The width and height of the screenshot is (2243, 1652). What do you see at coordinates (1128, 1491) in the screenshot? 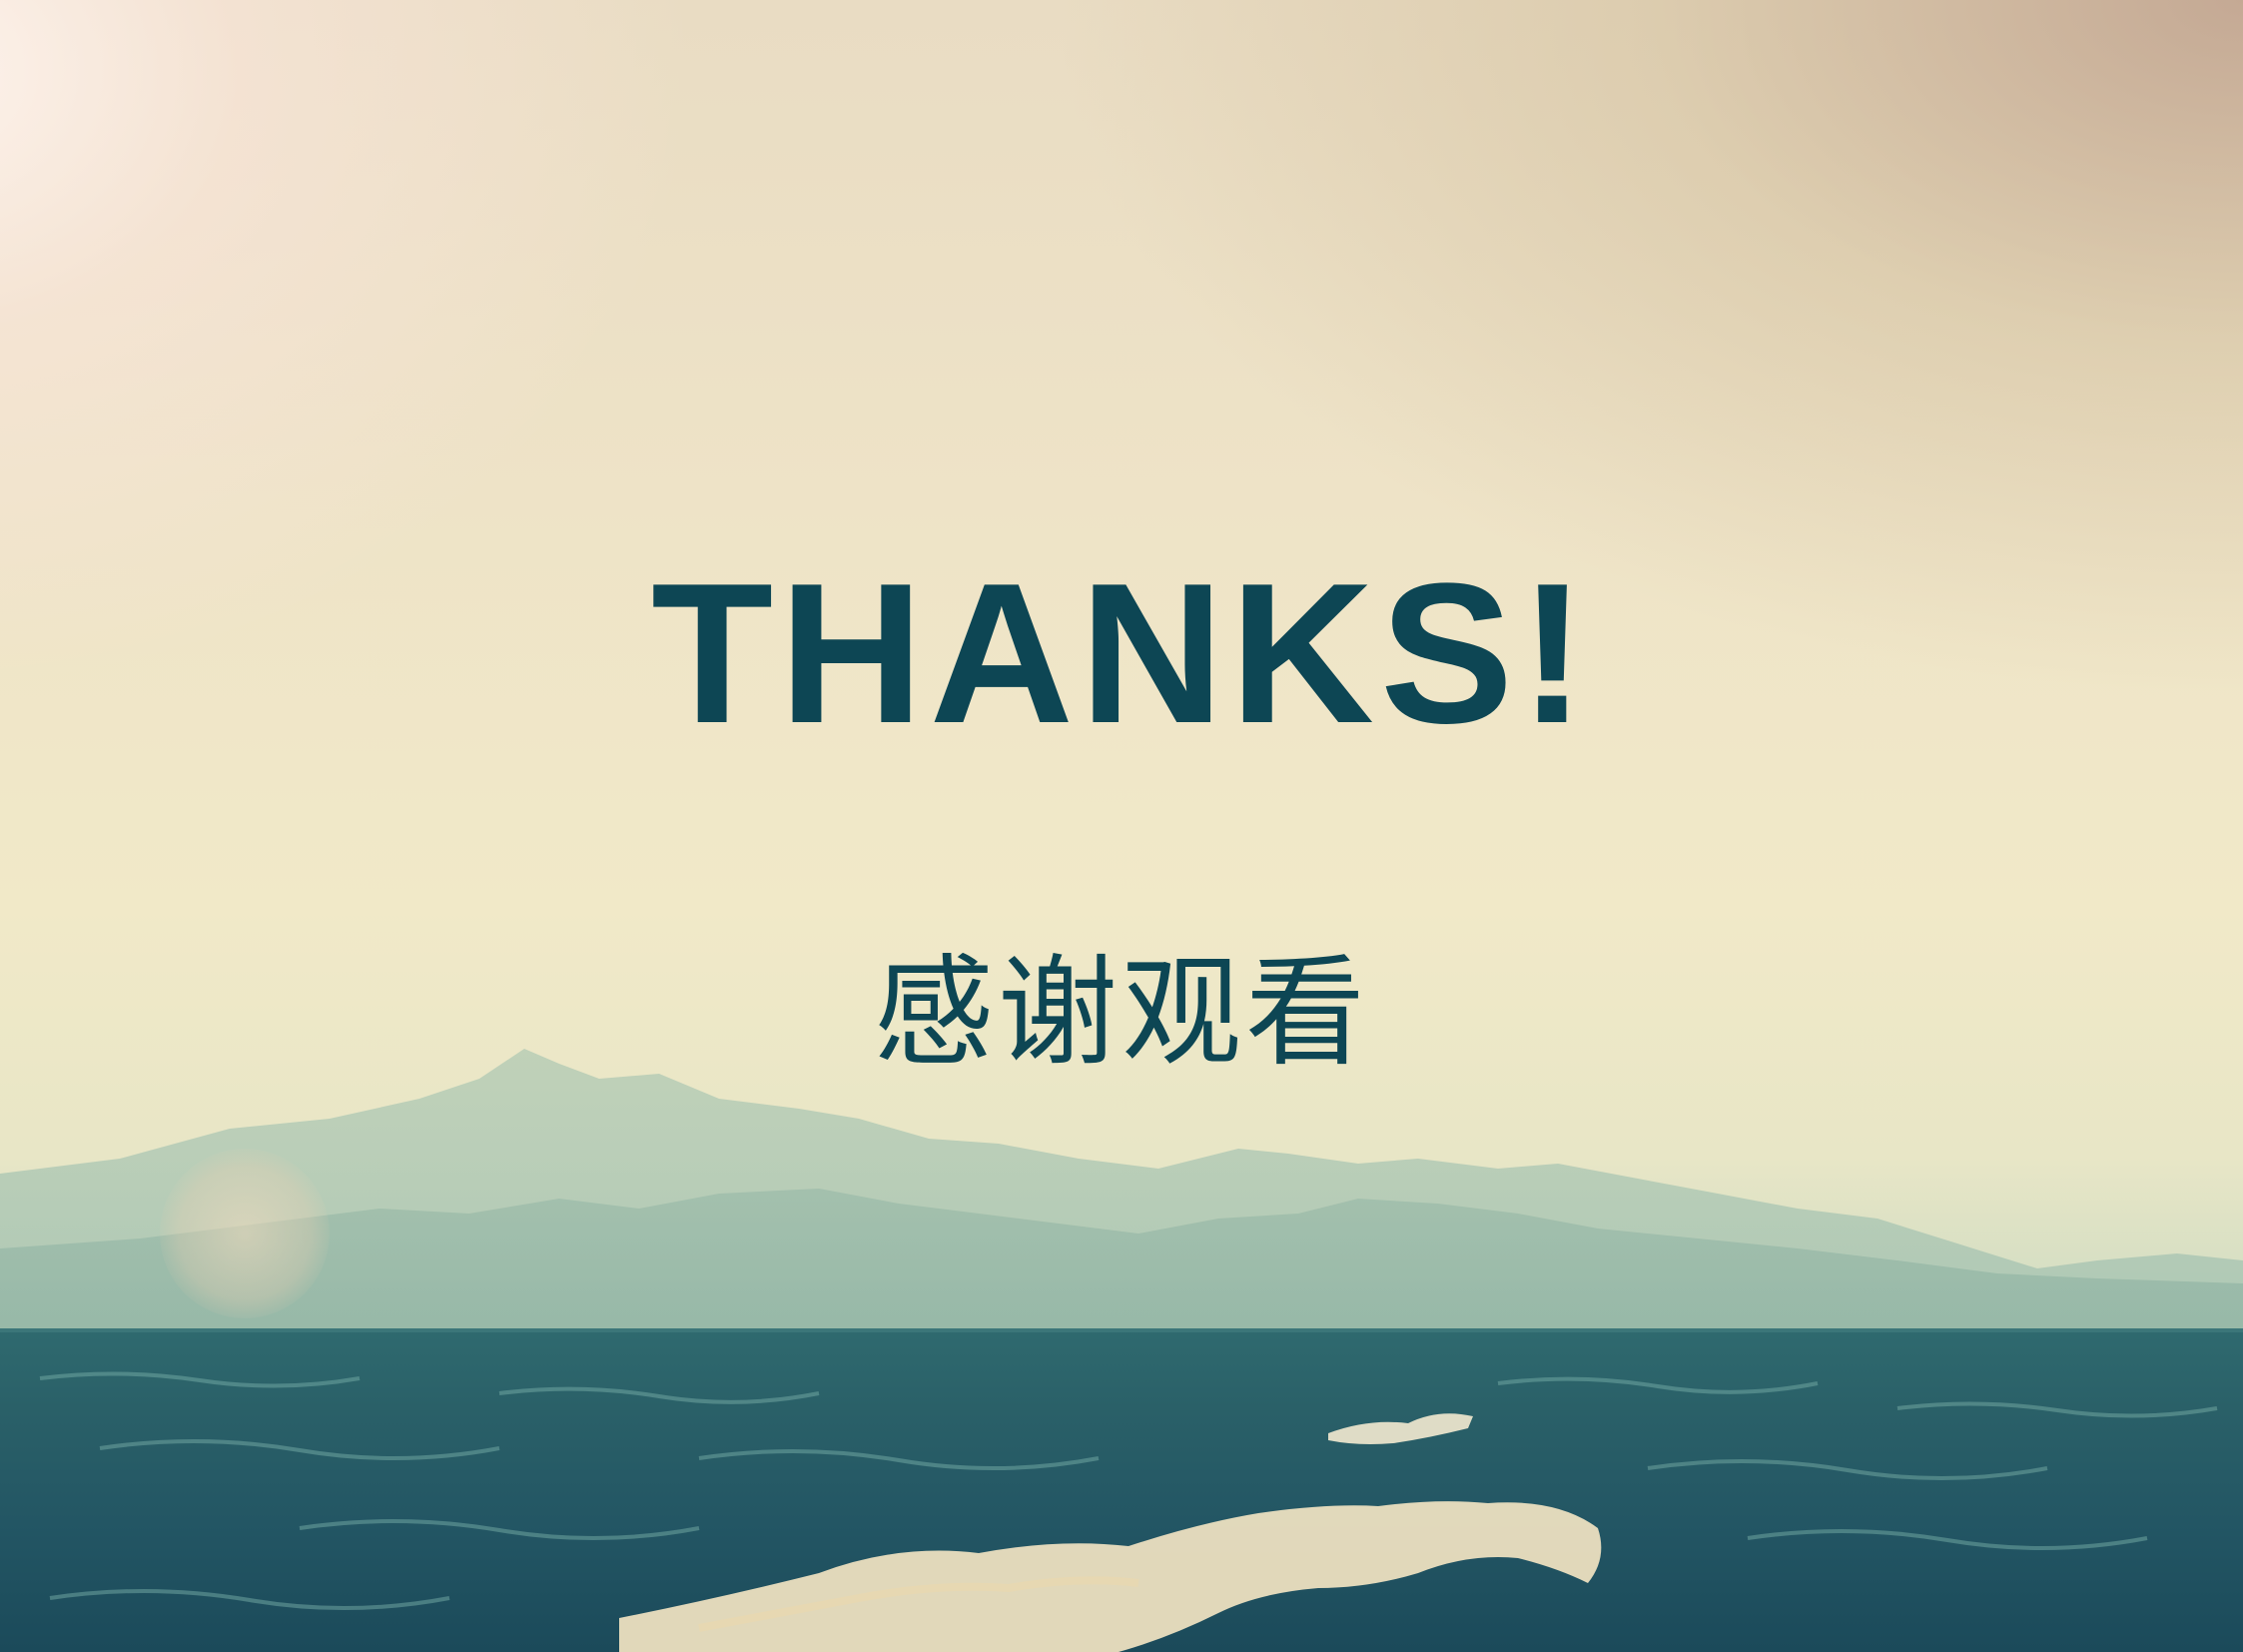
I see `wave-ripples` at bounding box center [1128, 1491].